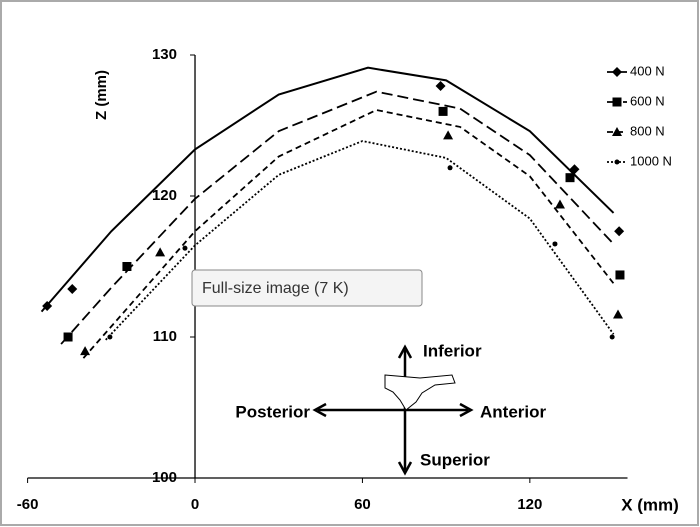 This screenshot has height=527, width=700. I want to click on legend-label: 1000 N, so click(651, 160).